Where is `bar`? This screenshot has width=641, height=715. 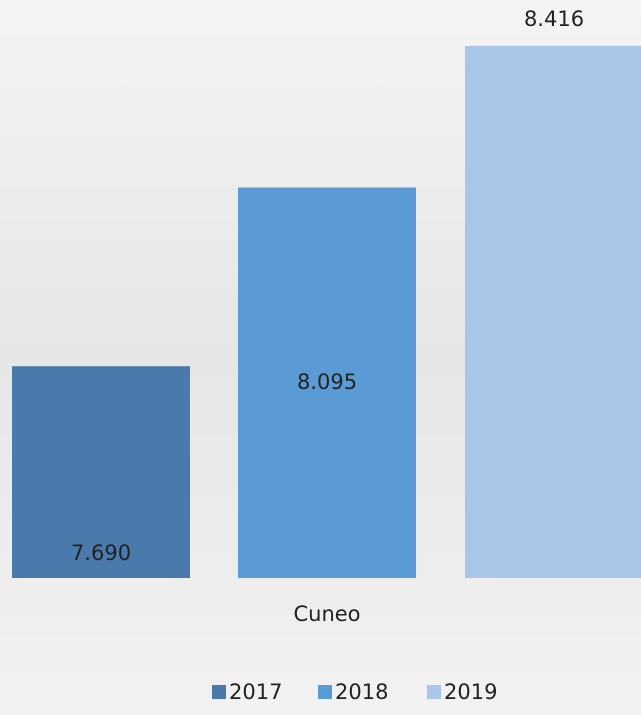
bar is located at coordinates (101, 472).